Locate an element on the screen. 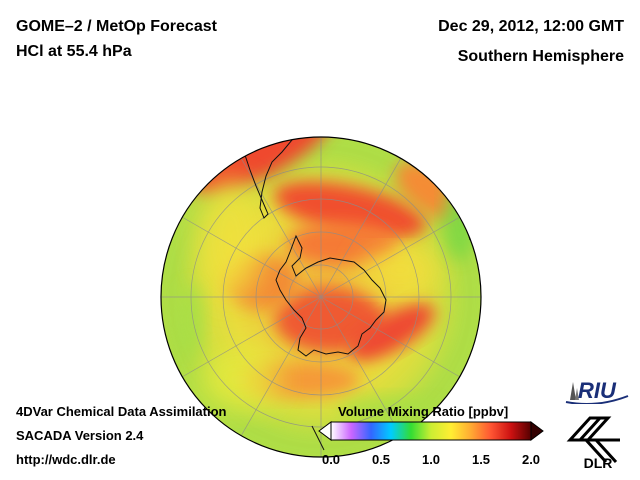 The height and width of the screenshot is (480, 640). riu-swoosh-icon is located at coordinates (597, 399).